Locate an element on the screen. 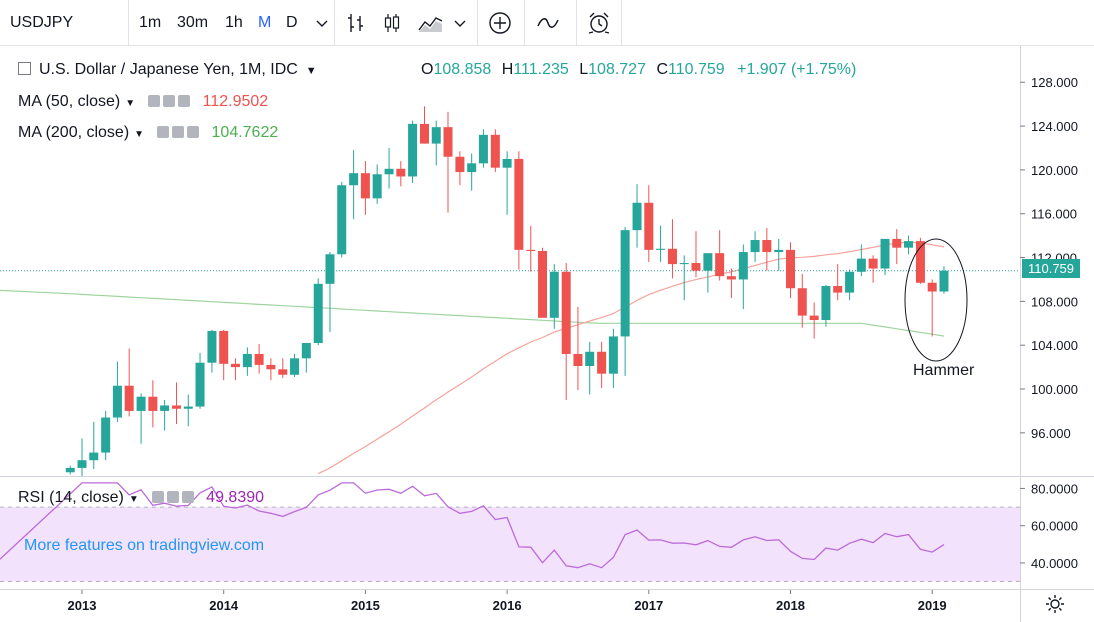 This screenshot has height=622, width=1094. time-tick-label: 2013 is located at coordinates (82, 605).